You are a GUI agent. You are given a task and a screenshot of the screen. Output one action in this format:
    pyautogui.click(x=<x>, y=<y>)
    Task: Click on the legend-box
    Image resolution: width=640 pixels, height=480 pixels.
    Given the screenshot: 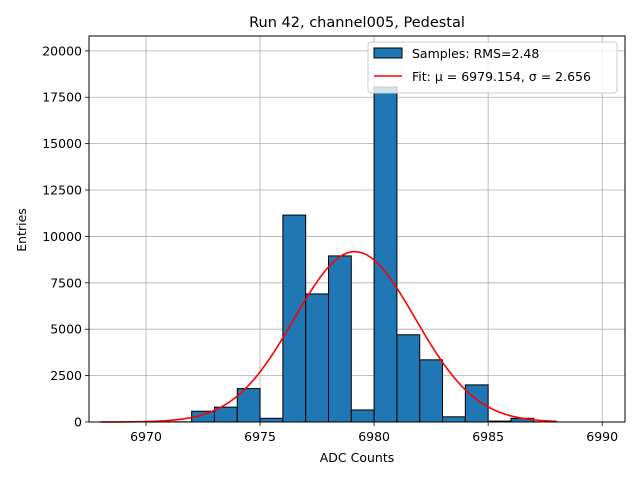 What is the action you would take?
    pyautogui.click(x=492, y=67)
    